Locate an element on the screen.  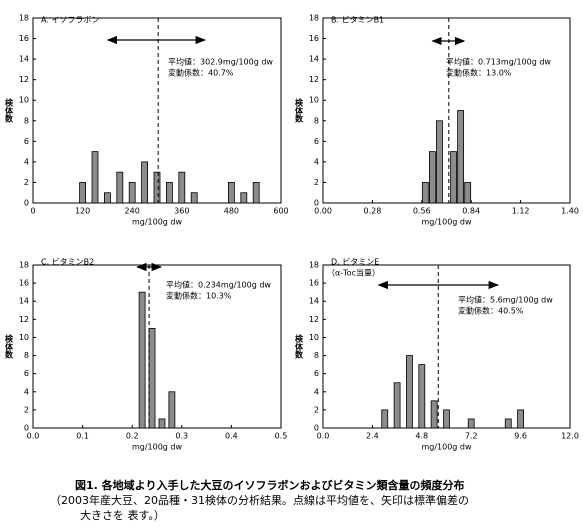
x-tick-label: 0.3 is located at coordinates (181, 436).